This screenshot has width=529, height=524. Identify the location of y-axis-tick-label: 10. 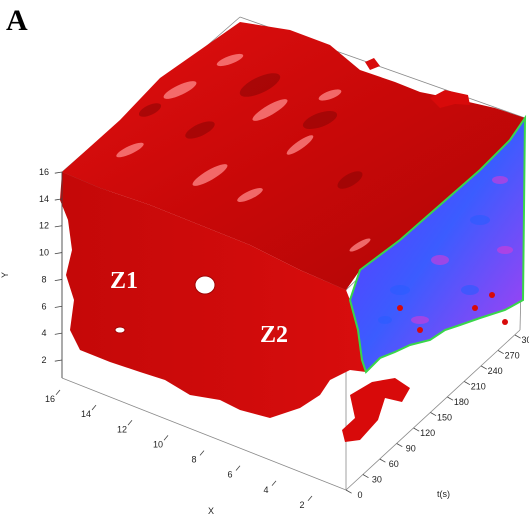
(44, 253).